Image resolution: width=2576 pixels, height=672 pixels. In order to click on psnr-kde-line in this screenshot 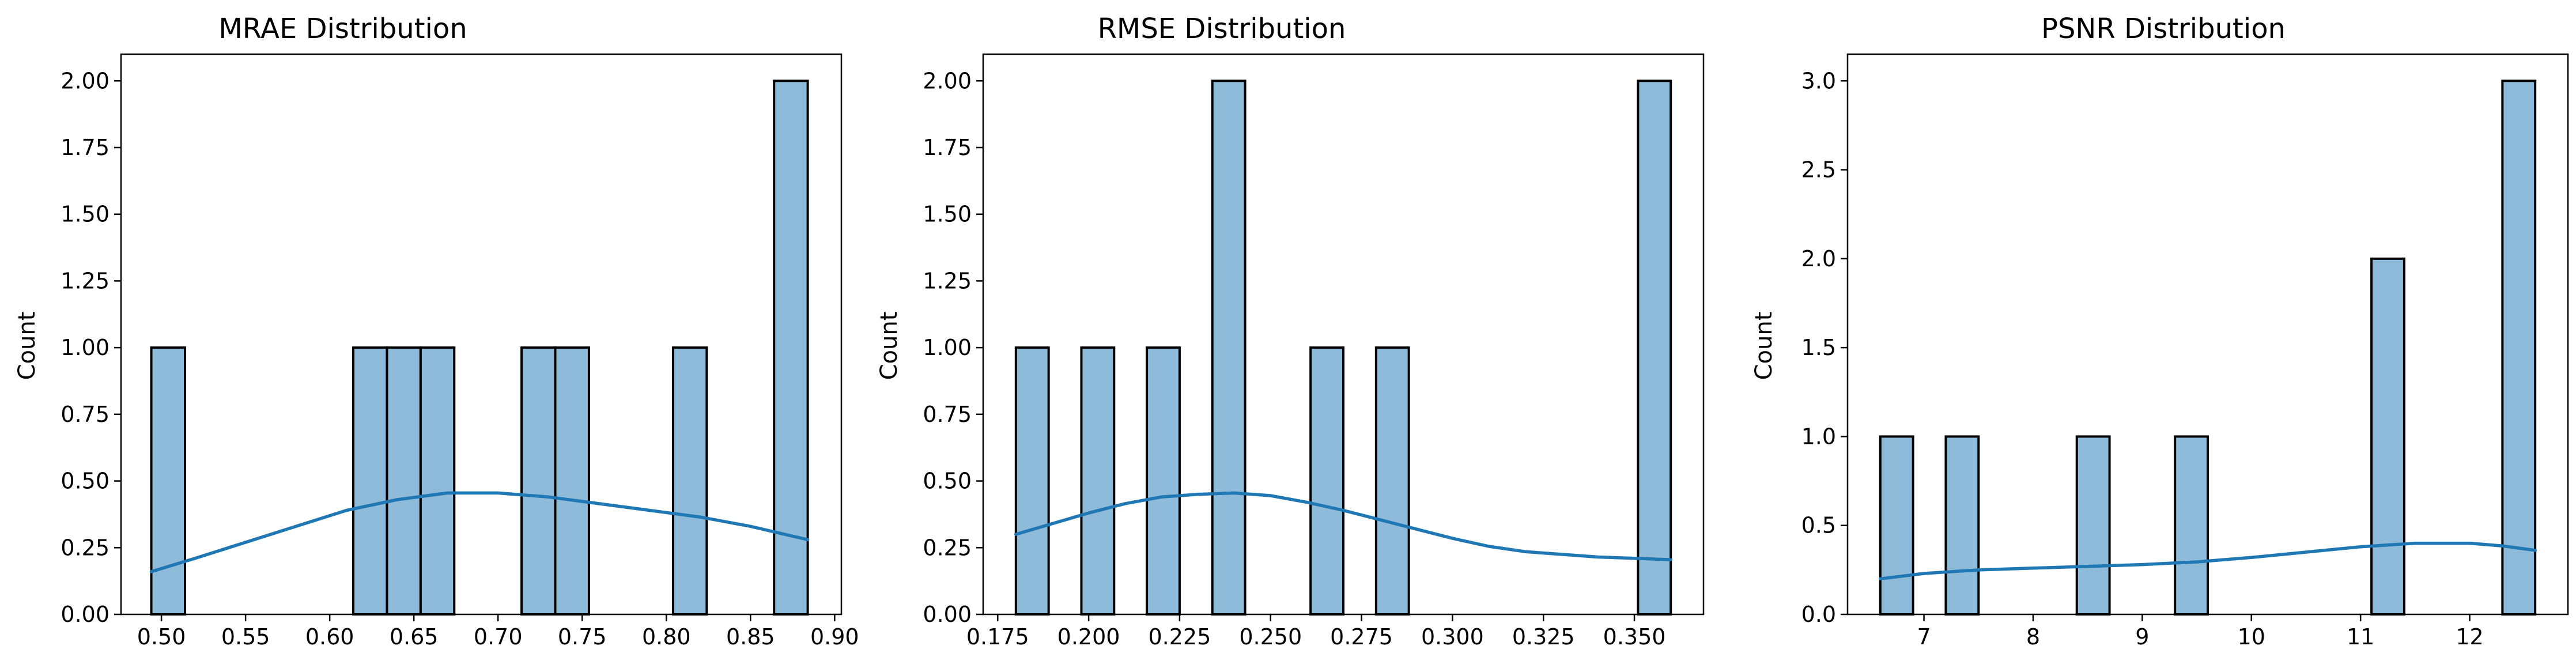, I will do `click(2208, 561)`.